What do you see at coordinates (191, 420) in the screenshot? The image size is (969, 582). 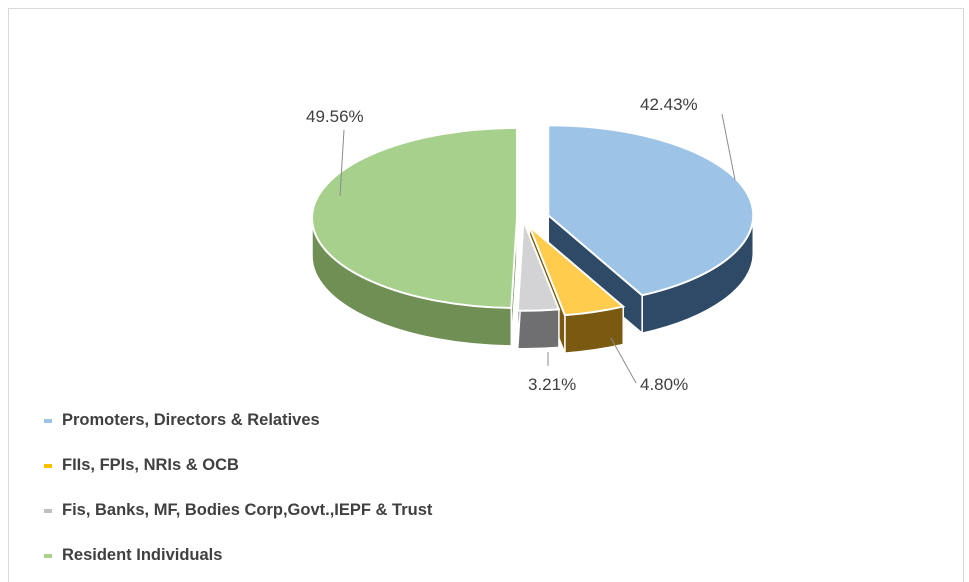 I see `legend-label: Promoters, Directors & Relatives` at bounding box center [191, 420].